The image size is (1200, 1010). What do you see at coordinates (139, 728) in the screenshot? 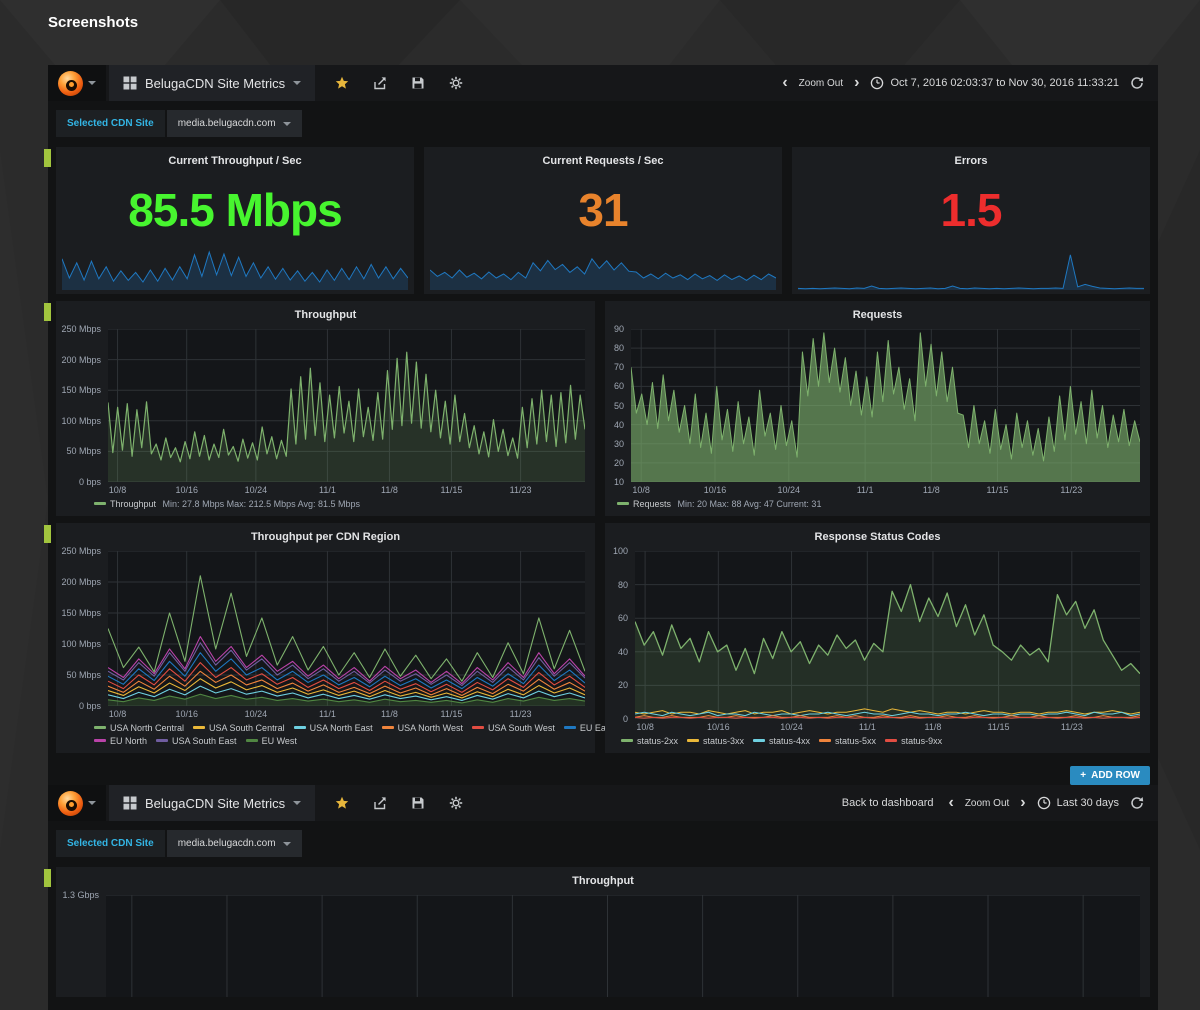
I see `legend-item-usa-north-central: USA North Central` at bounding box center [139, 728].